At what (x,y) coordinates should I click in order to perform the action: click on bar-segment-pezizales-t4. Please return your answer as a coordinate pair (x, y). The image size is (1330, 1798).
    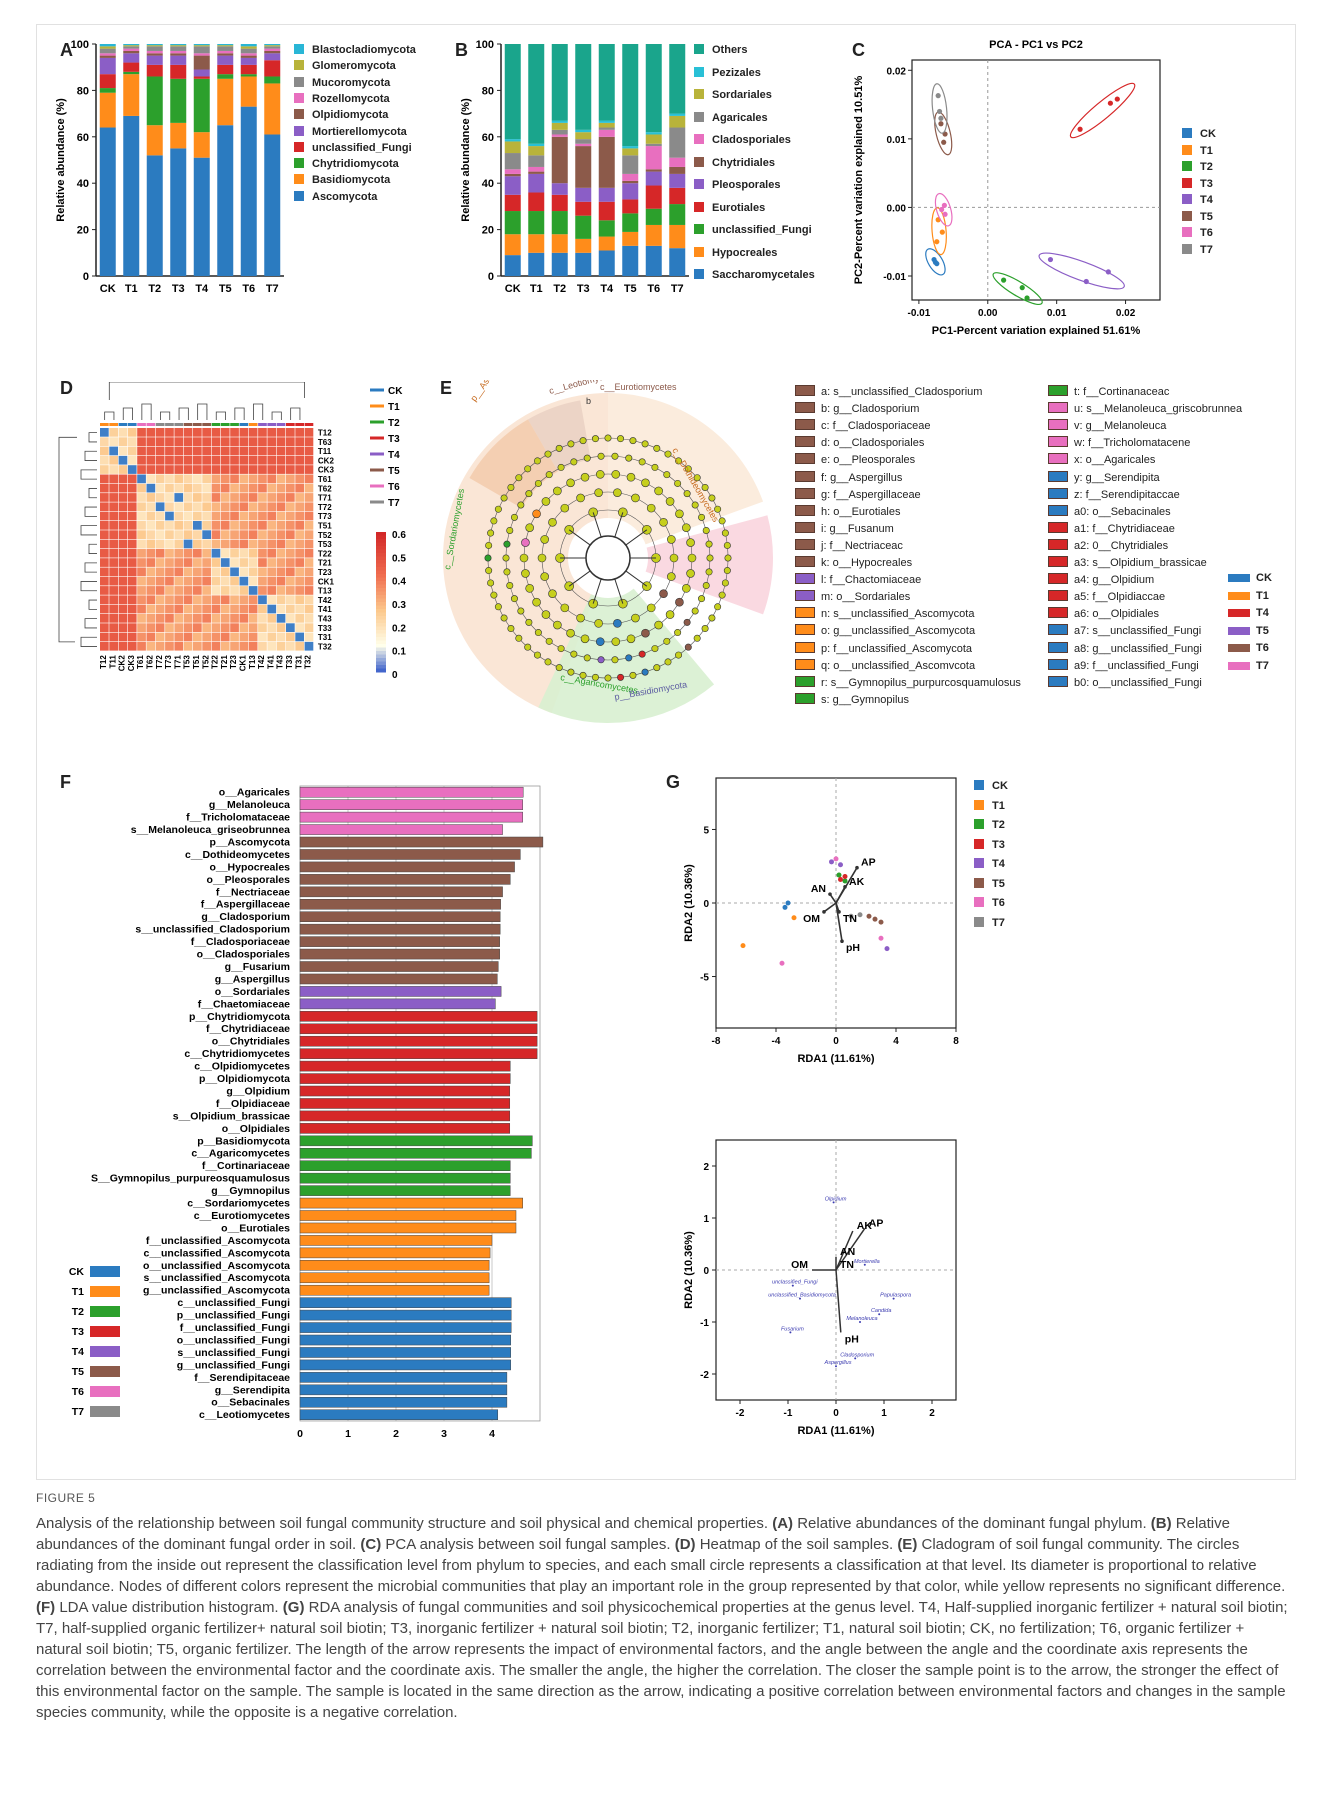
    Looking at the image, I should click on (606, 121).